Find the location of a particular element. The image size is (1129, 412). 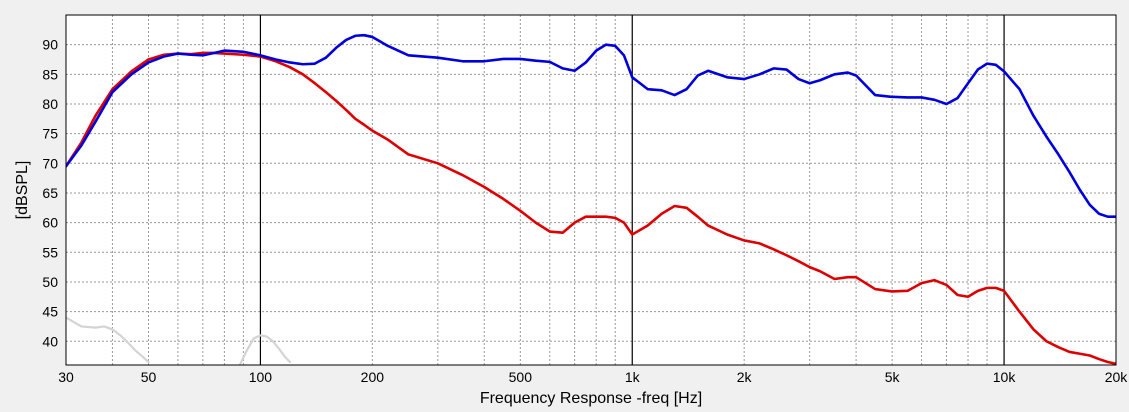

x-tick-label: 50 is located at coordinates (149, 377).